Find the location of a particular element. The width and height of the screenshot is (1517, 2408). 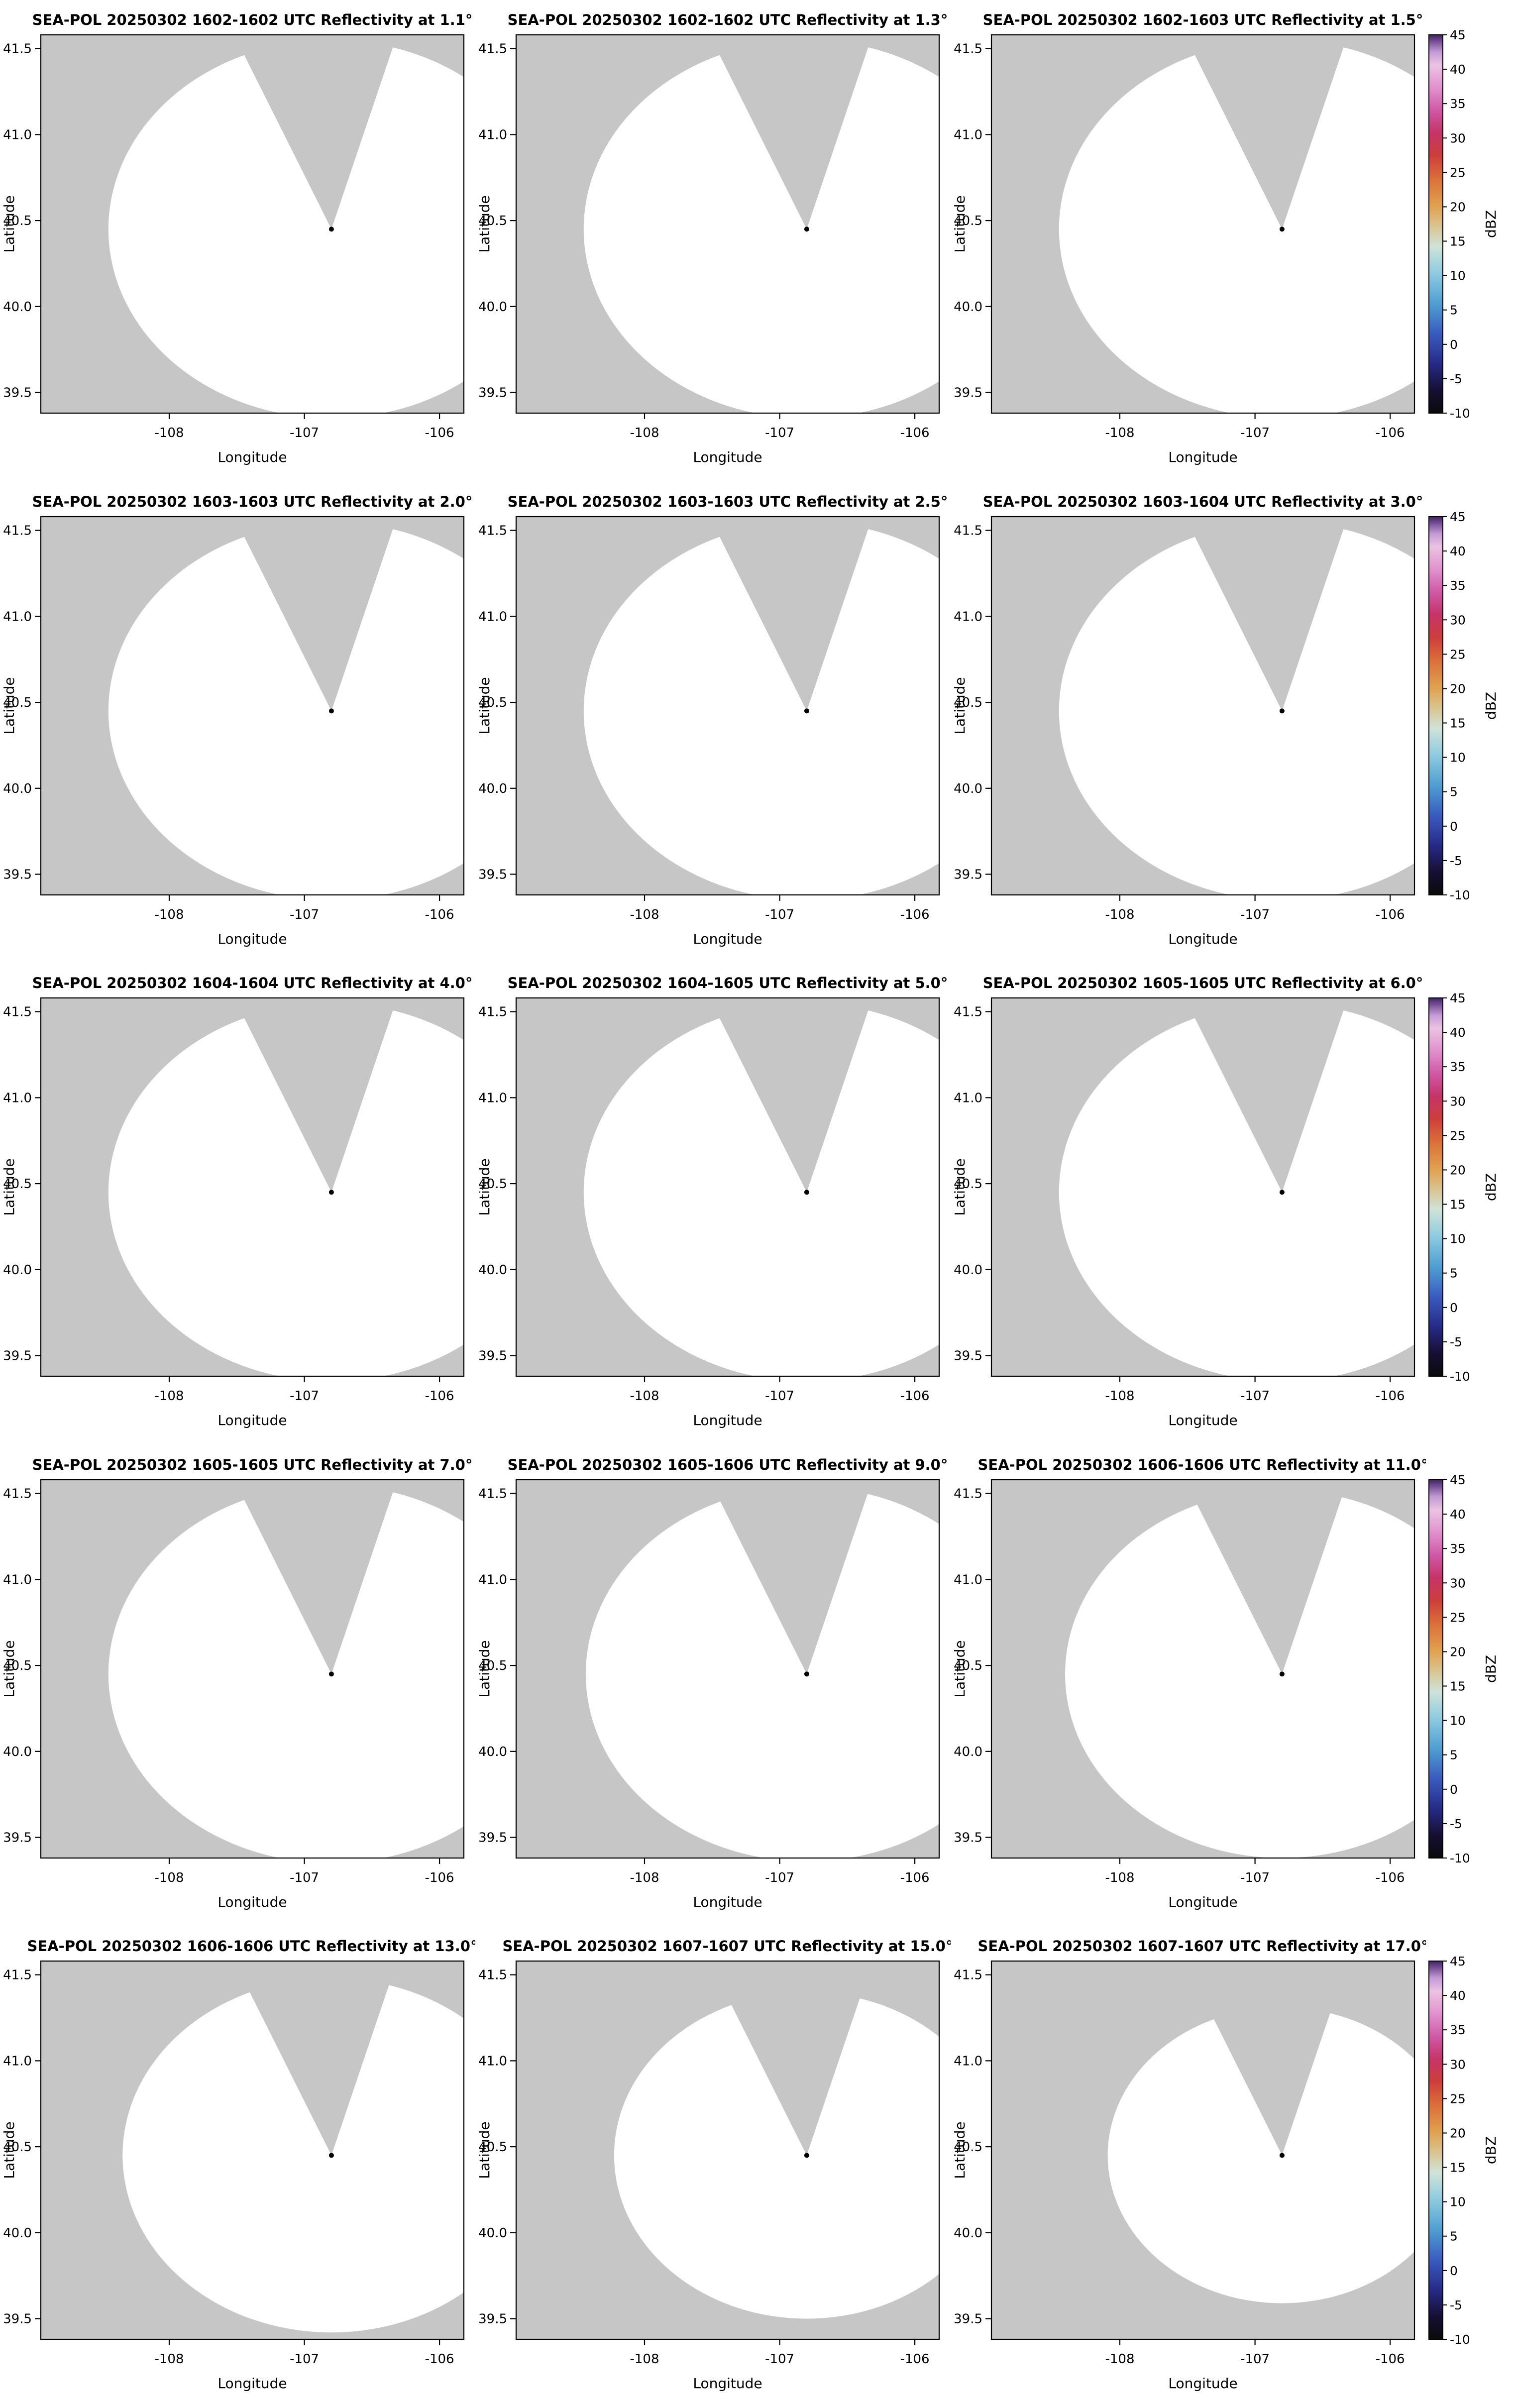

colorbar-tick-label: 25 is located at coordinates (1458, 1618).